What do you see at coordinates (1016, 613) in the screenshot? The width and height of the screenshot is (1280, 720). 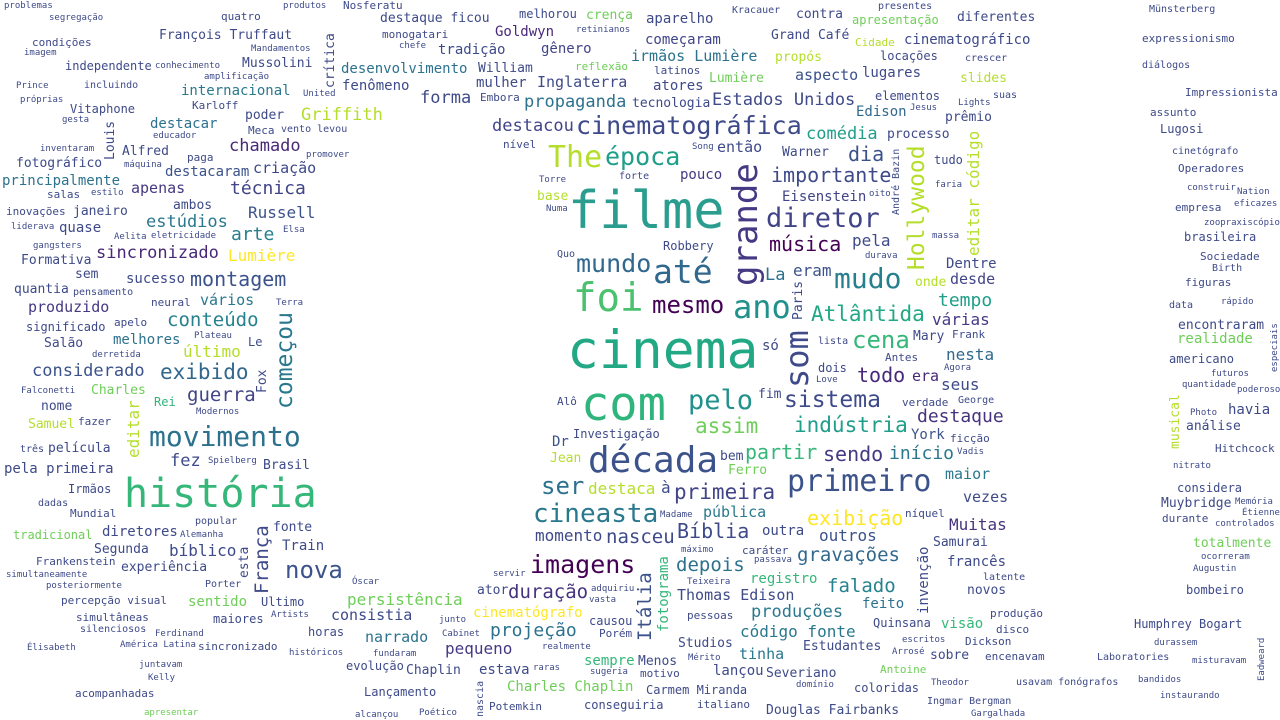 I see `cloud-word: produção` at bounding box center [1016, 613].